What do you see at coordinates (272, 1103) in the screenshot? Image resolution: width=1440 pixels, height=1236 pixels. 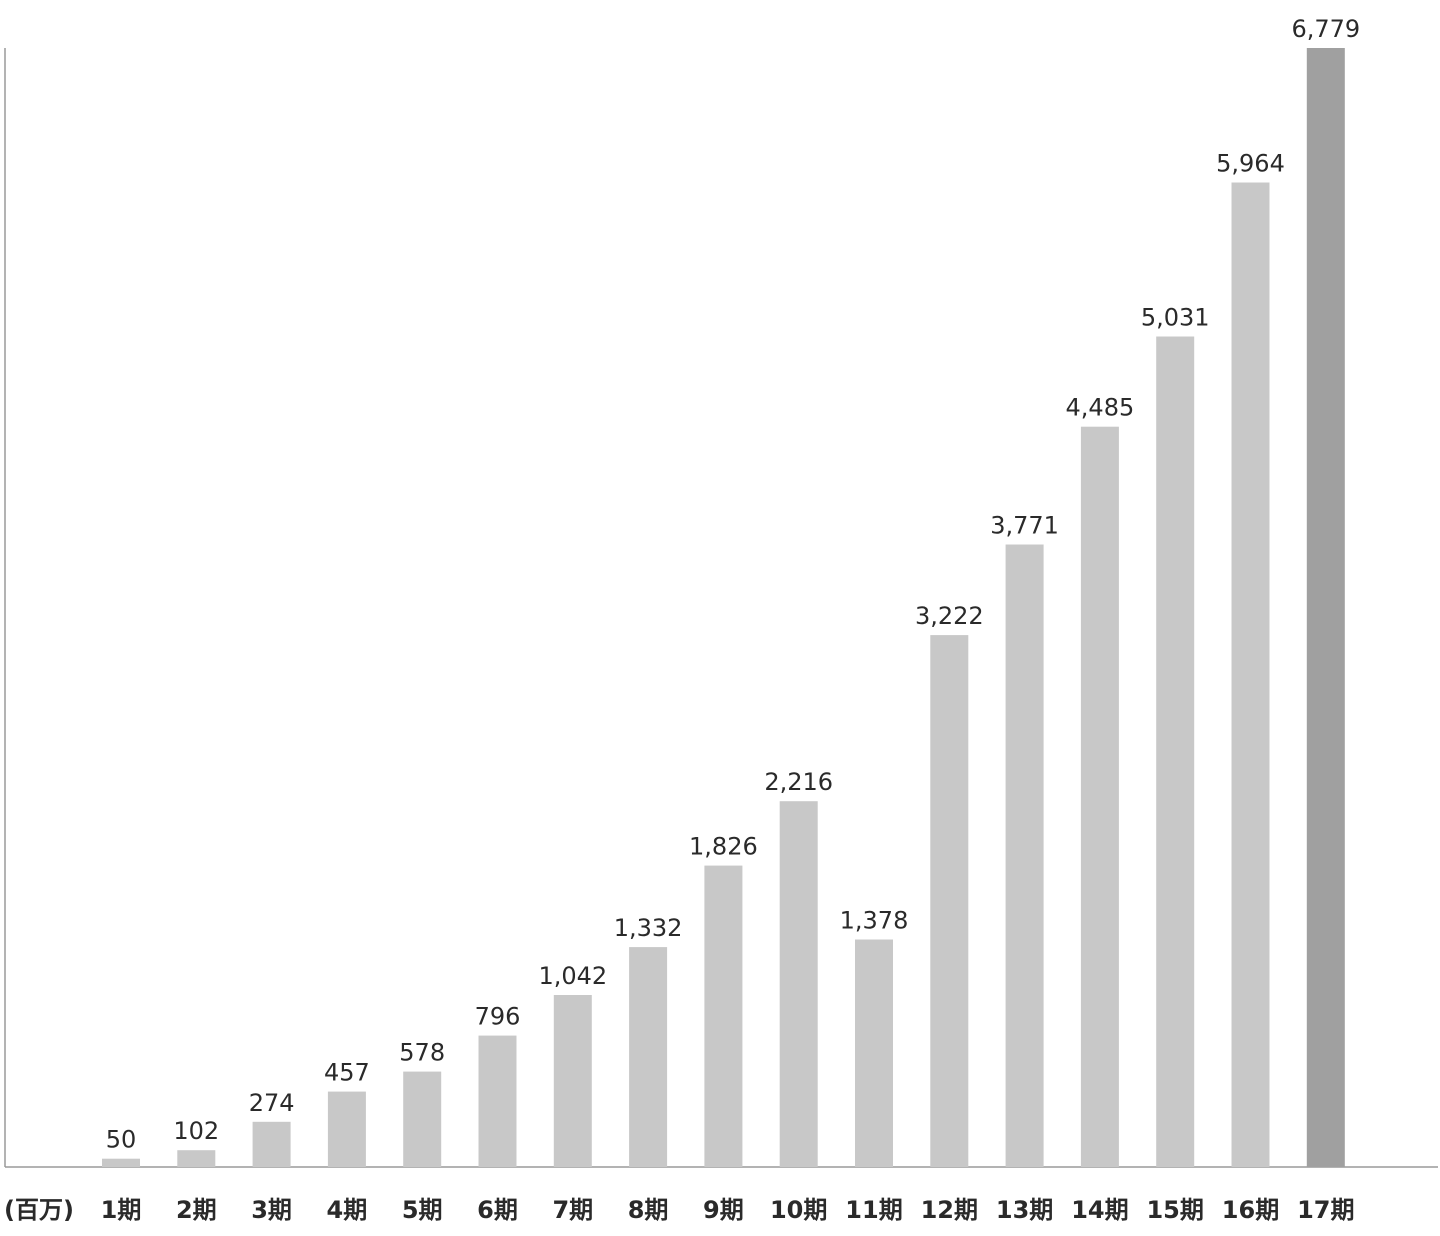 I see `value-label: 274` at bounding box center [272, 1103].